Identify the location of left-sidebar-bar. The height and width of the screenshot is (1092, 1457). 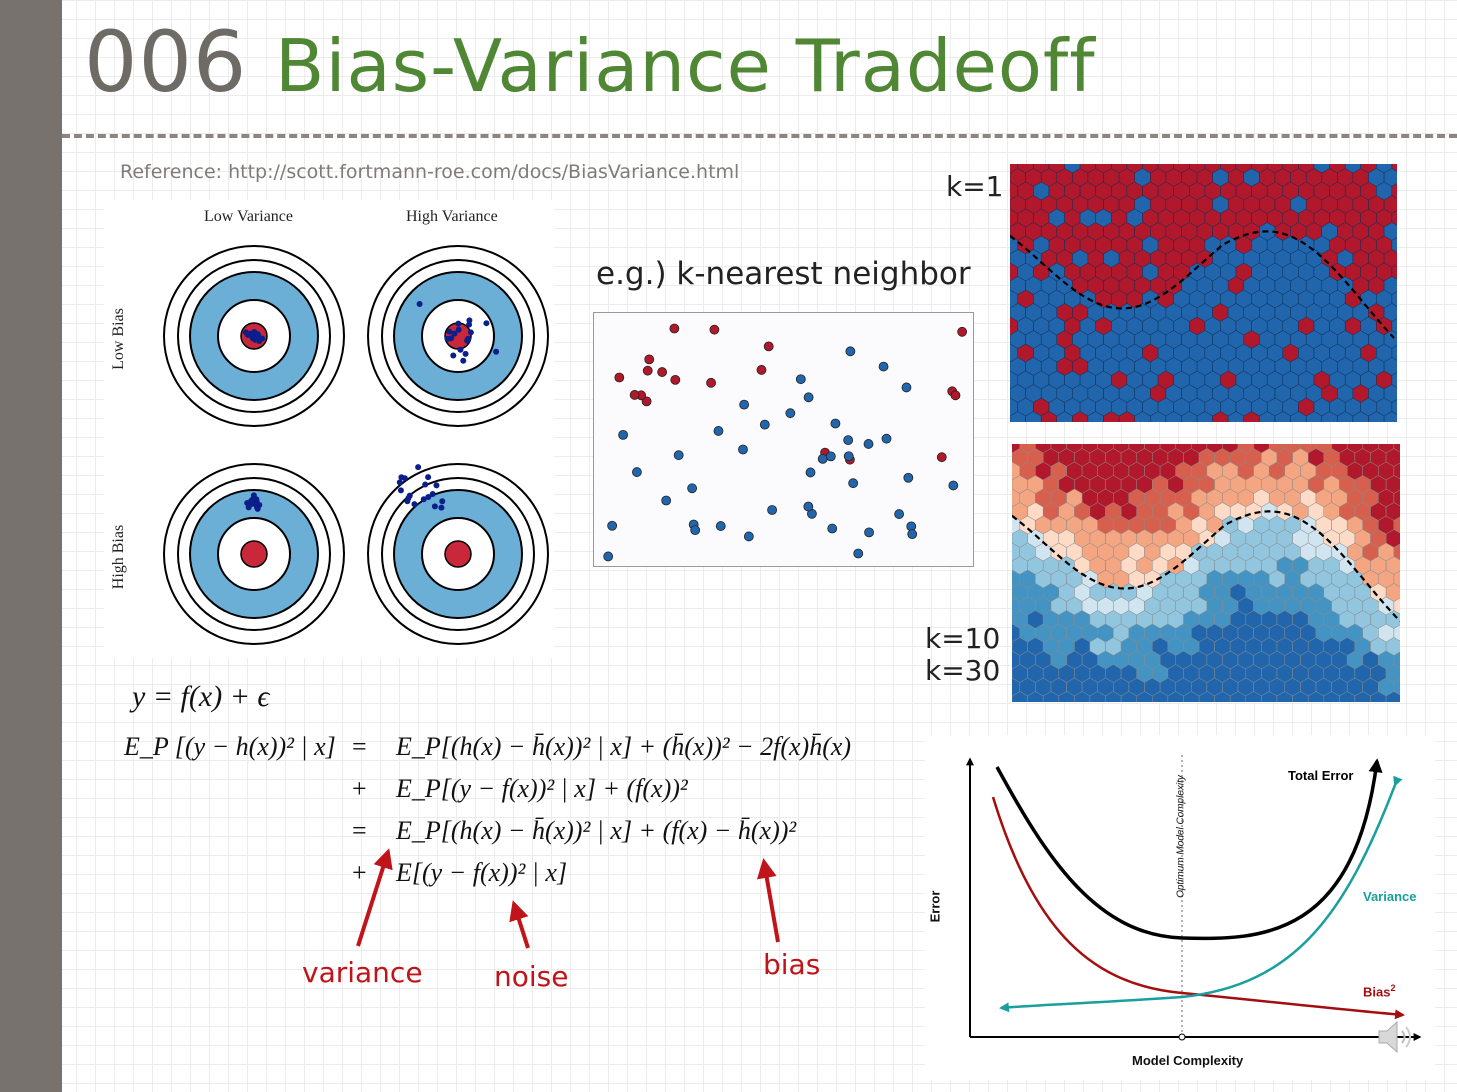
(31, 546).